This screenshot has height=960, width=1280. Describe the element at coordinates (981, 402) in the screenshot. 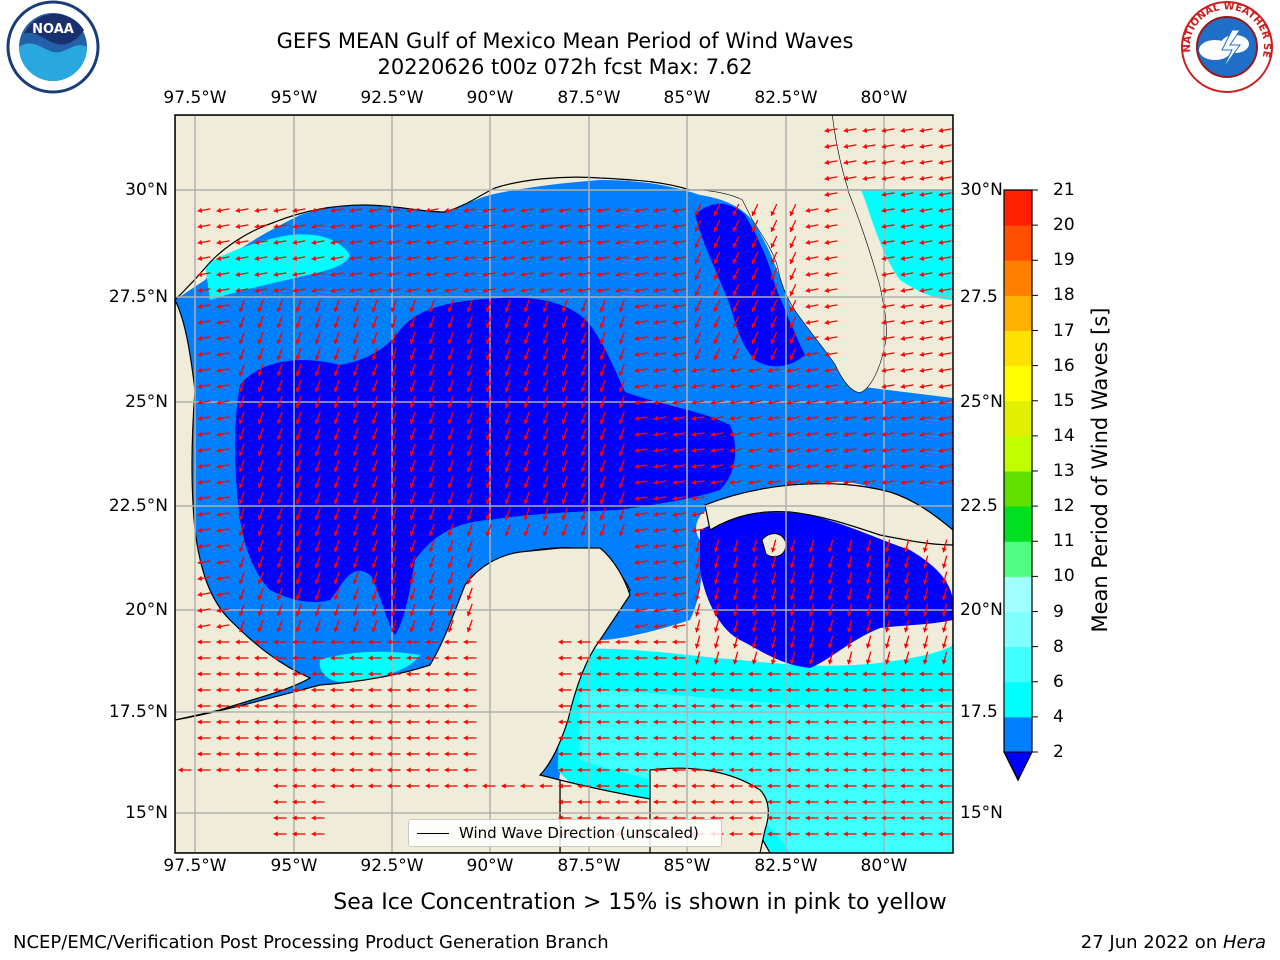

I see `lat-label: 25°N` at that location.